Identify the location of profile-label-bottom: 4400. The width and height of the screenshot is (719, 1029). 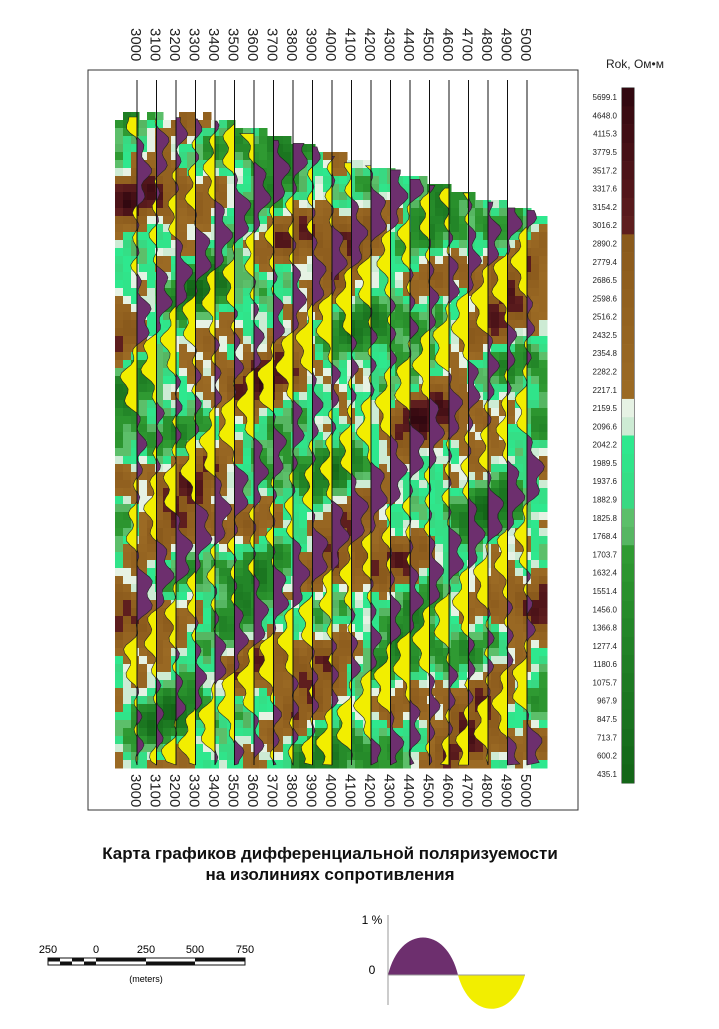
(408, 790).